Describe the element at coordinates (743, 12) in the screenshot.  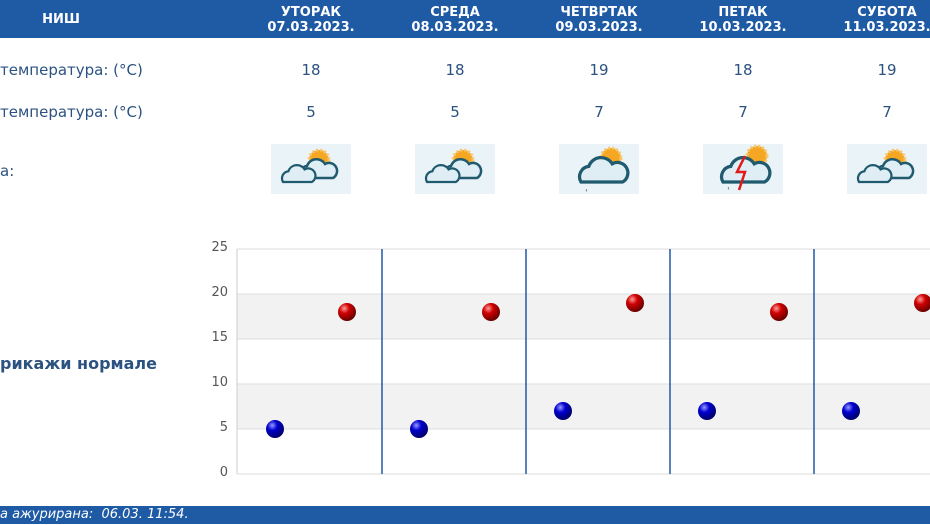
I see `day-name: ПЕТАК` at that location.